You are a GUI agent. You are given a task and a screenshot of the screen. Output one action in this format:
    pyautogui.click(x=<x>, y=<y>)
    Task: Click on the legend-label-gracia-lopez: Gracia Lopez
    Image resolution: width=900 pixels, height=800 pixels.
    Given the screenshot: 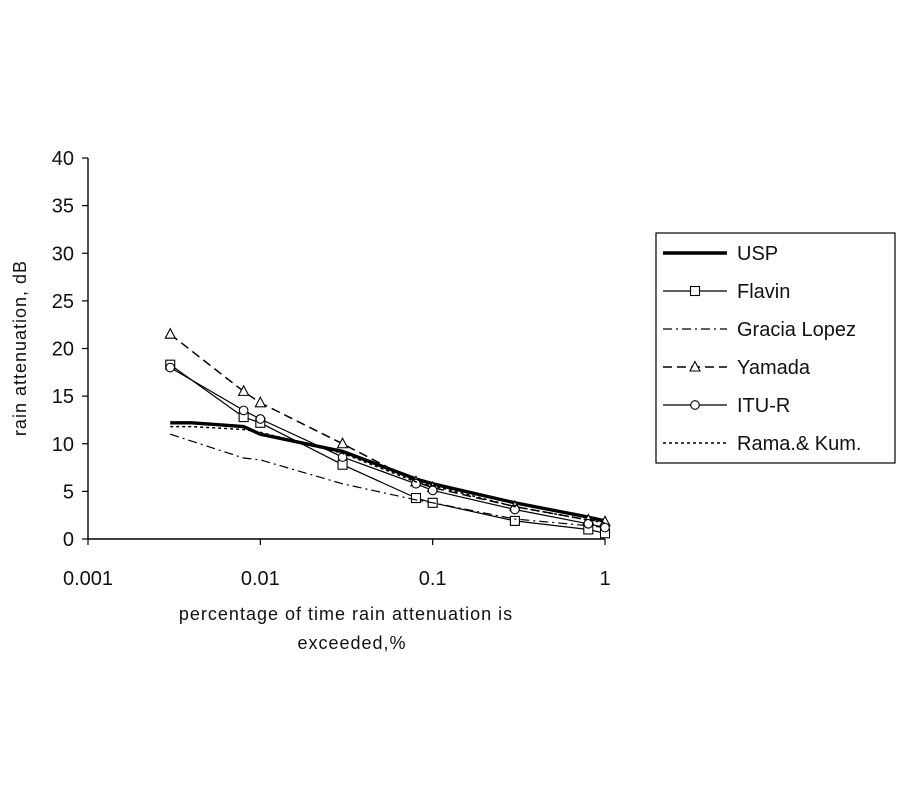 What is the action you would take?
    pyautogui.click(x=796, y=330)
    